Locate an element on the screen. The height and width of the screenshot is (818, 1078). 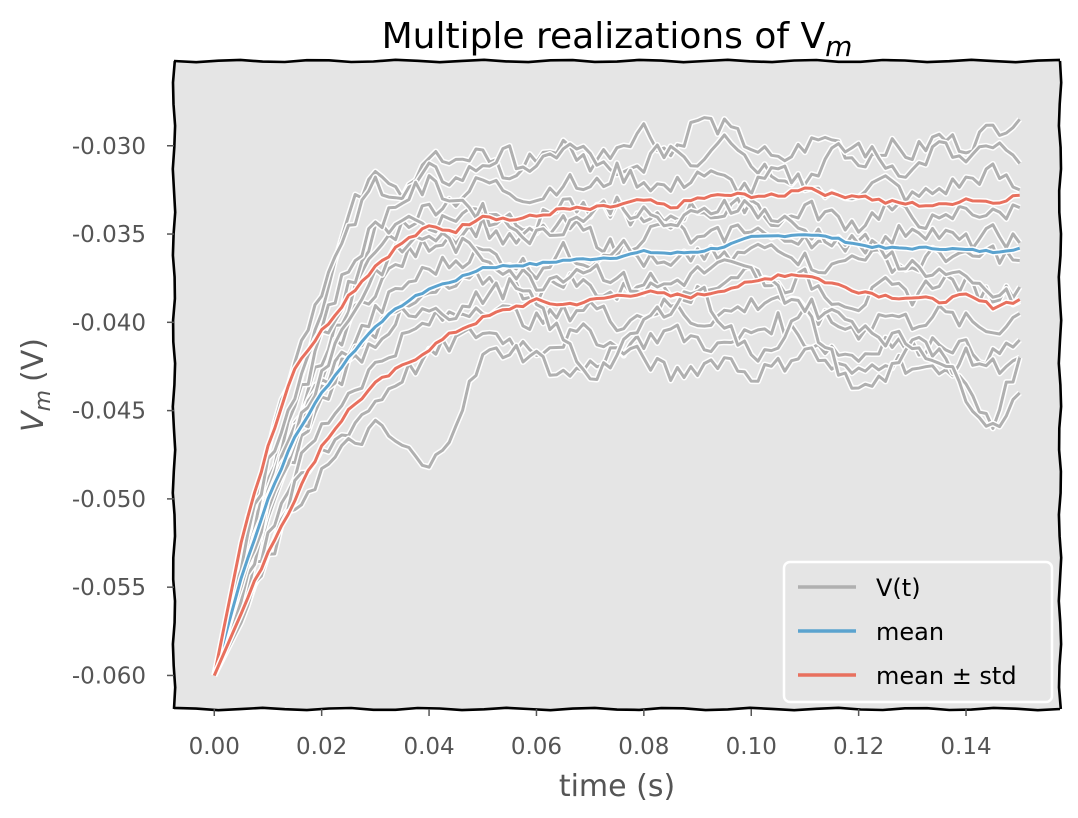
y-tick-label: -0.050 is located at coordinates (109, 500).